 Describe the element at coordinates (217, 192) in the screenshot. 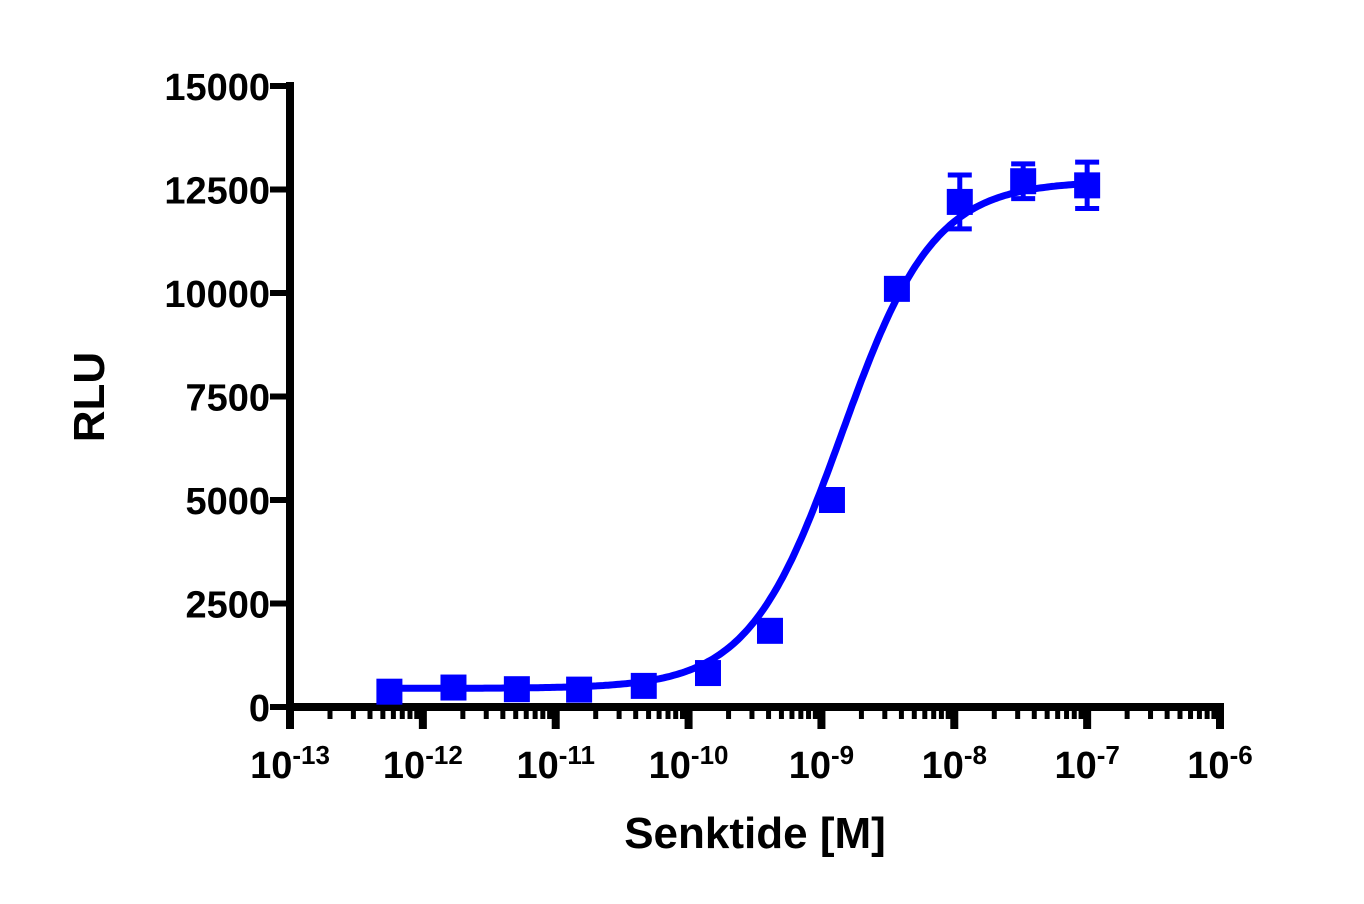

I see `y-tick-label: 12500` at that location.